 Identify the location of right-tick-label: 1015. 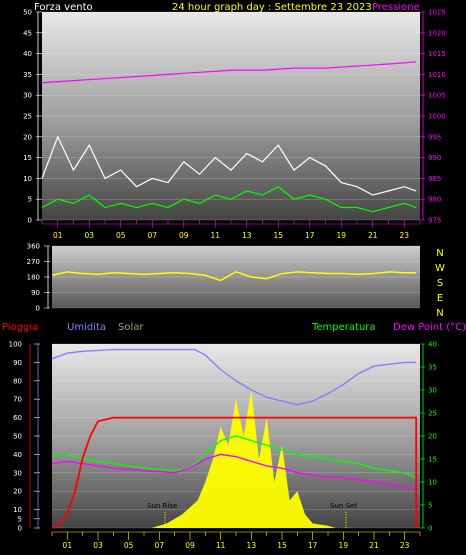
(437, 54).